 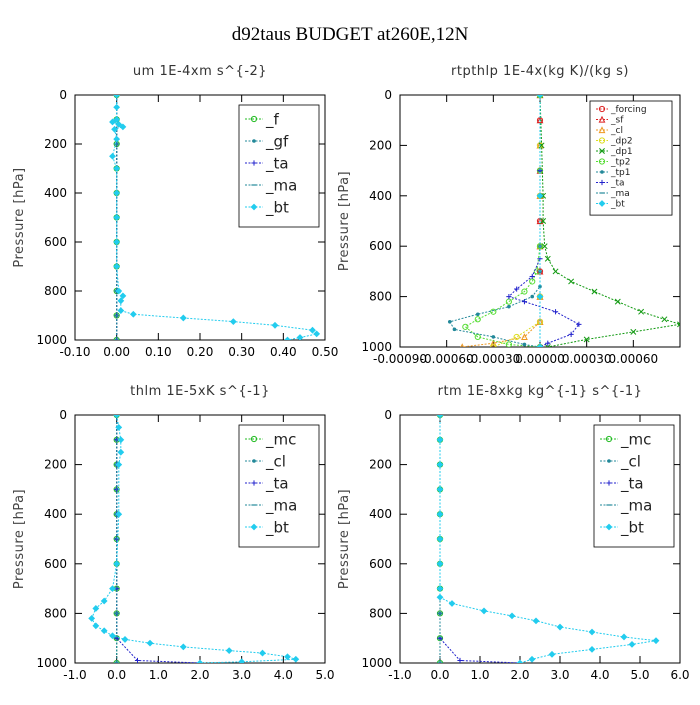 I want to click on x-tick-label: 2.0, so click(x=519, y=675).